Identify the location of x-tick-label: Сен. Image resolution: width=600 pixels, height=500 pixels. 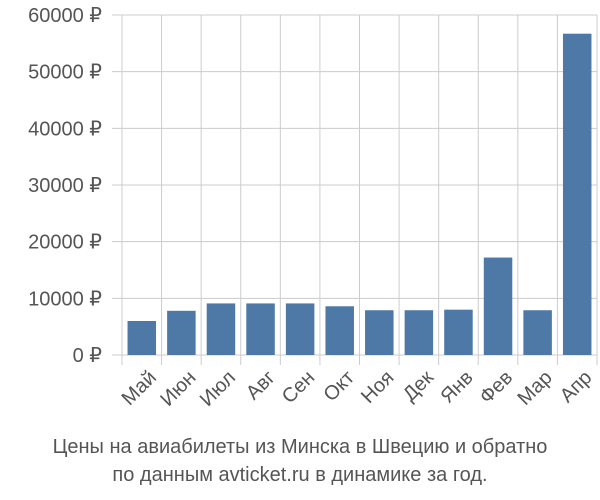
(298, 387).